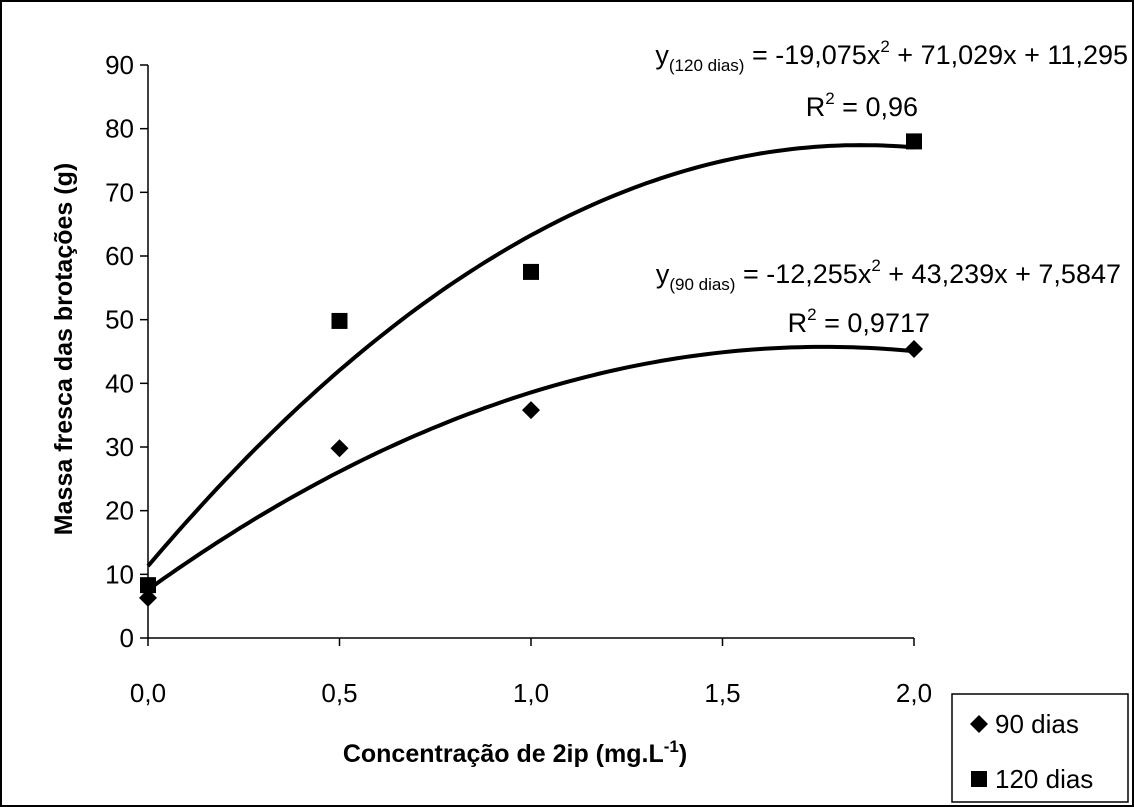 The image size is (1134, 807). What do you see at coordinates (119, 129) in the screenshot?
I see `y-tick-label: 80` at bounding box center [119, 129].